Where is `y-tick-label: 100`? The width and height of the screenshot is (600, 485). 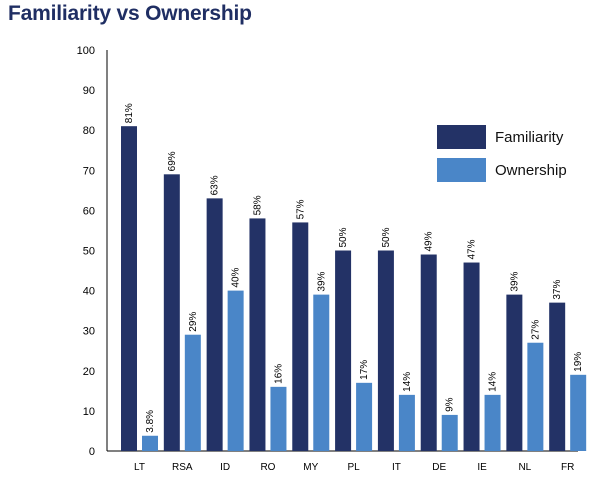
y-tick-label: 100 is located at coordinates (86, 51).